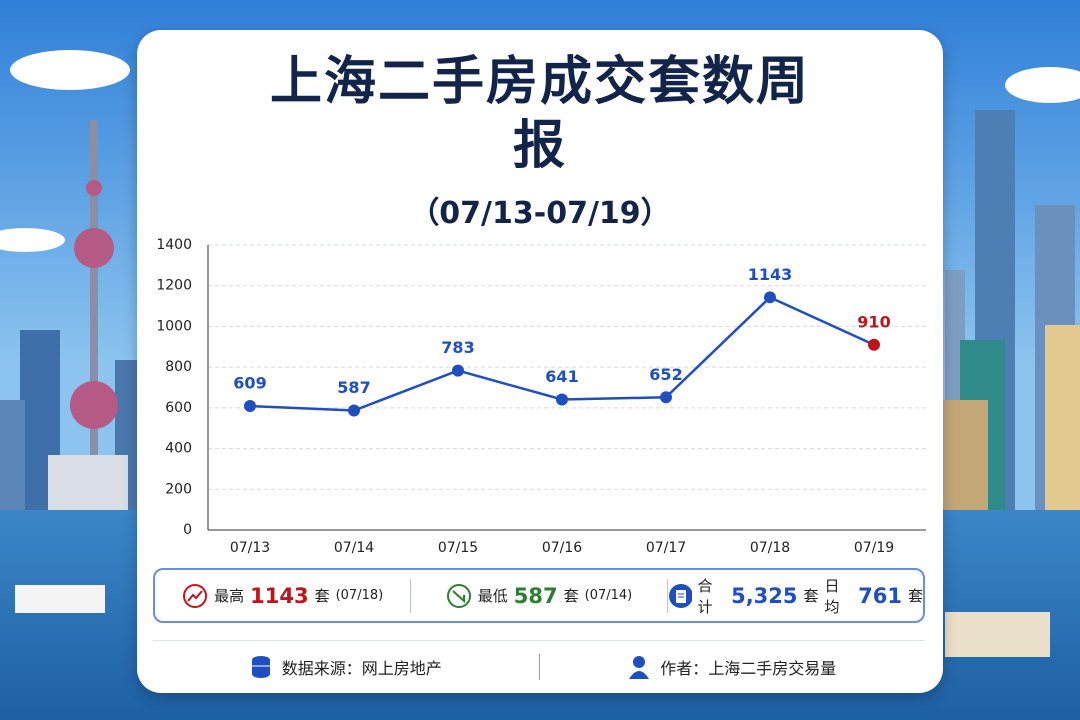 This screenshot has width=1080, height=720. What do you see at coordinates (748, 668) in the screenshot?
I see `footer-author: 作者：上海二手房交易量` at bounding box center [748, 668].